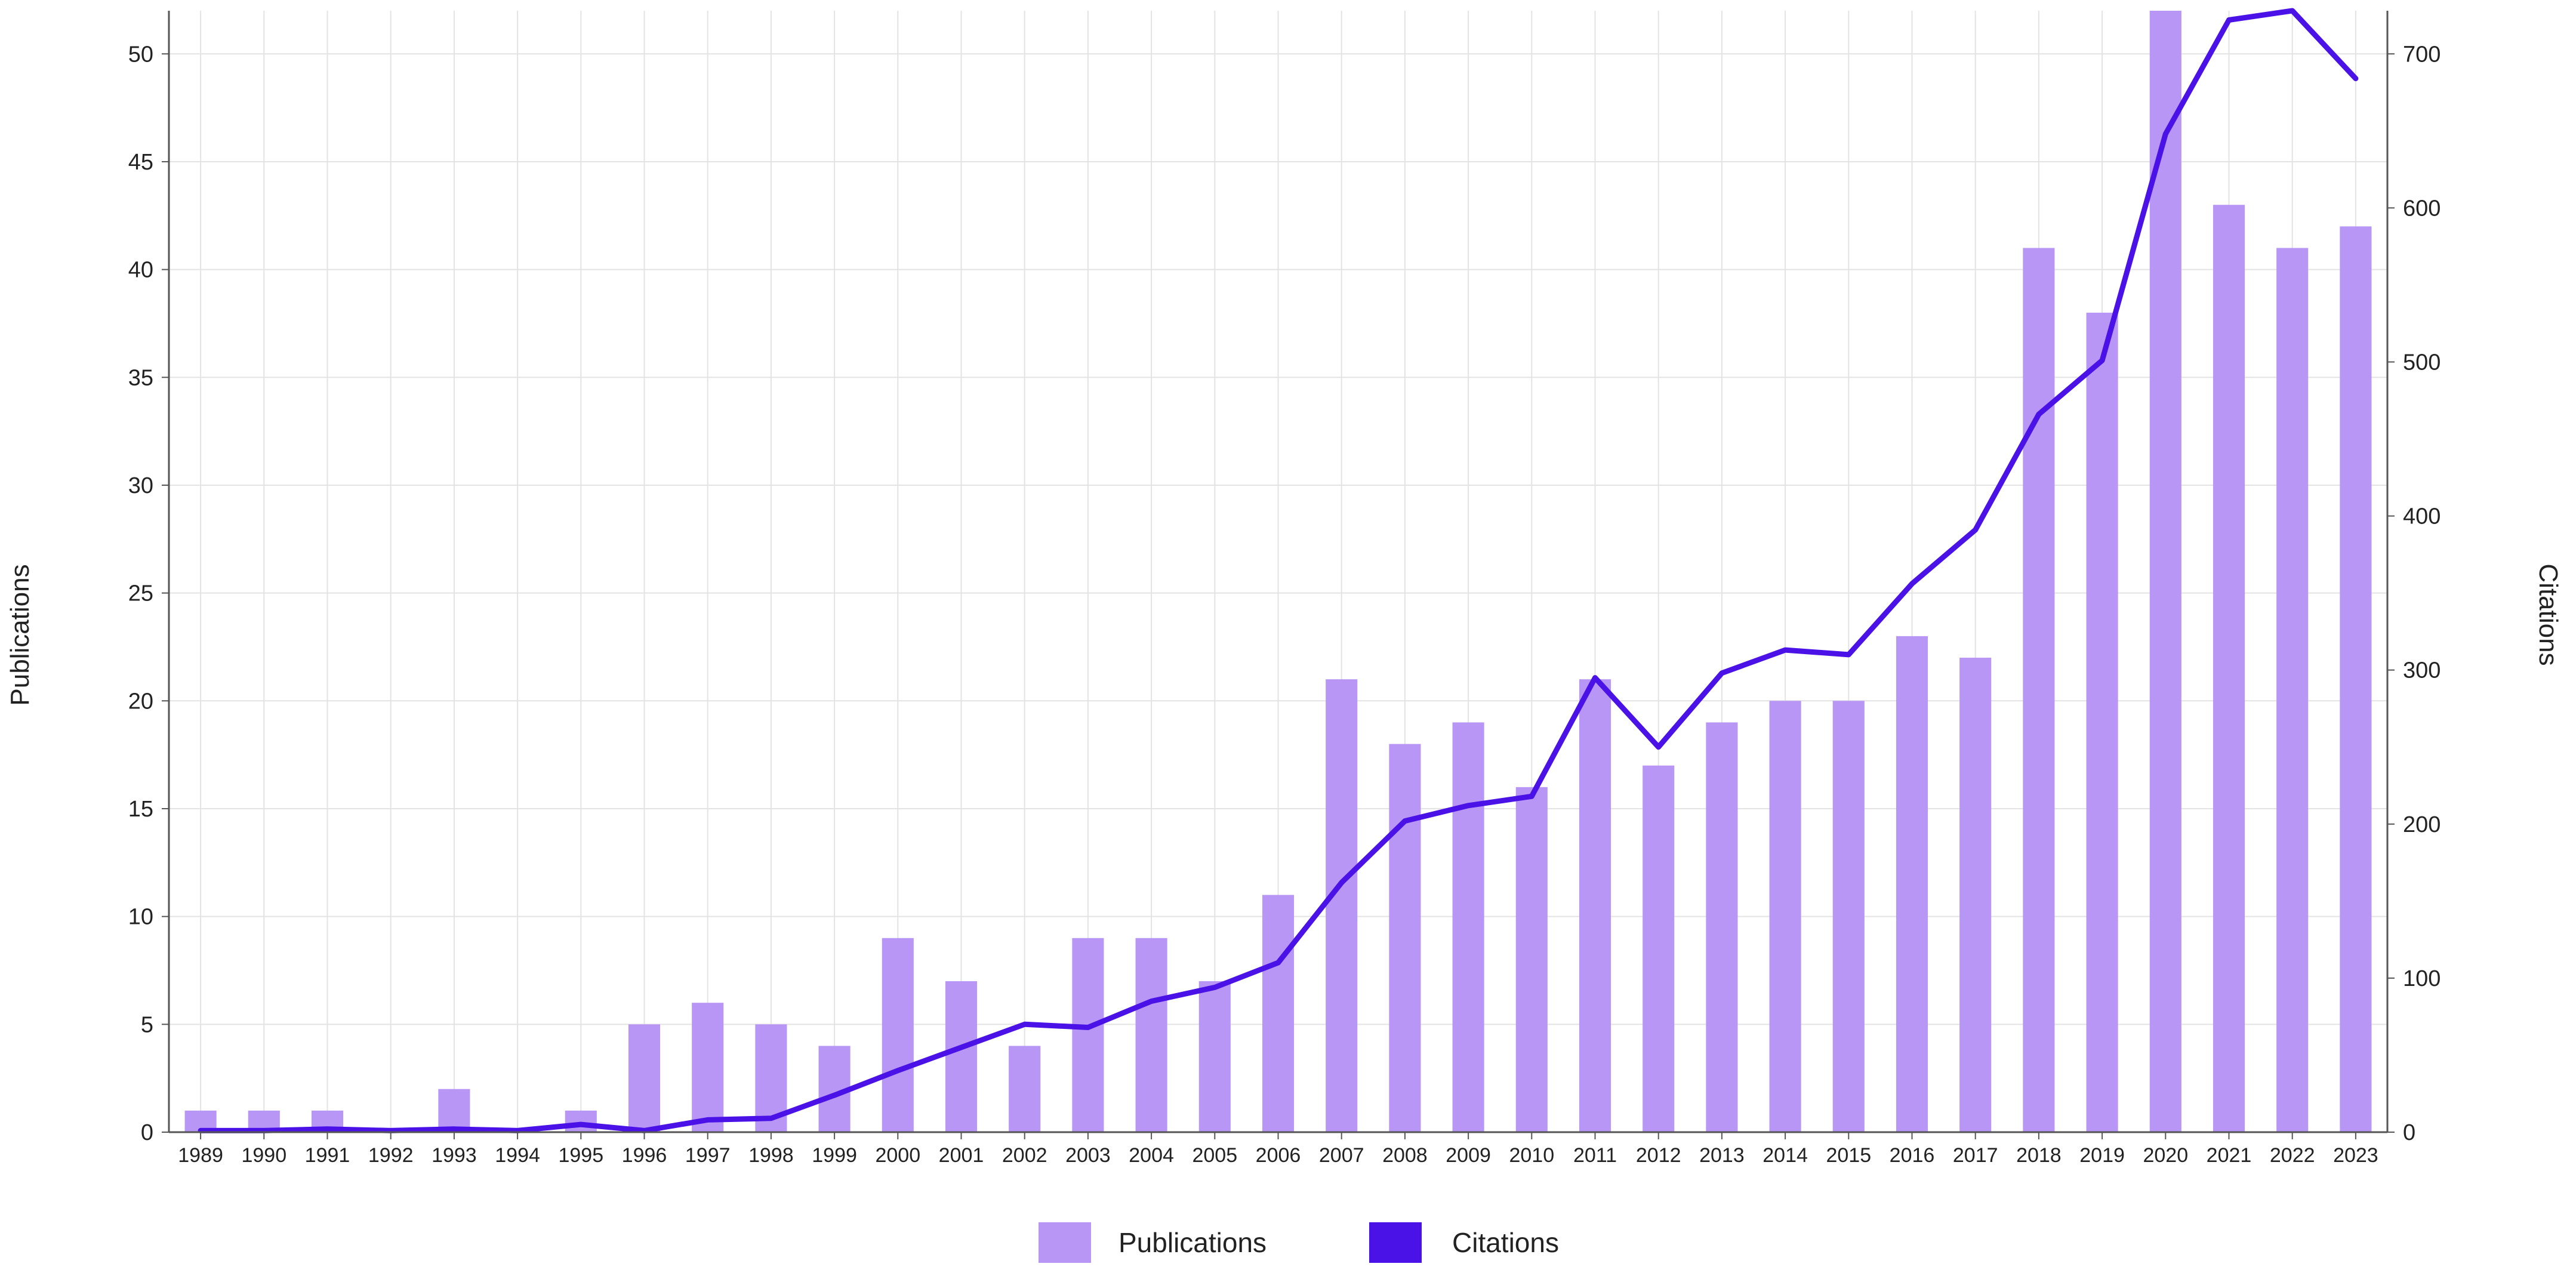 The height and width of the screenshot is (1273, 2576). I want to click on y-tick-label-right: 0, so click(2409, 1132).